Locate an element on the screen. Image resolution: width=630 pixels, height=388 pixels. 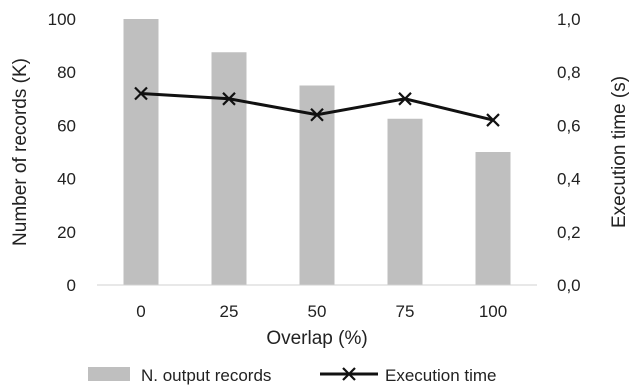
right-axis-ticks: 0,0 0,2 0,4 0,6 0,8 1,0 is located at coordinates (569, 152).